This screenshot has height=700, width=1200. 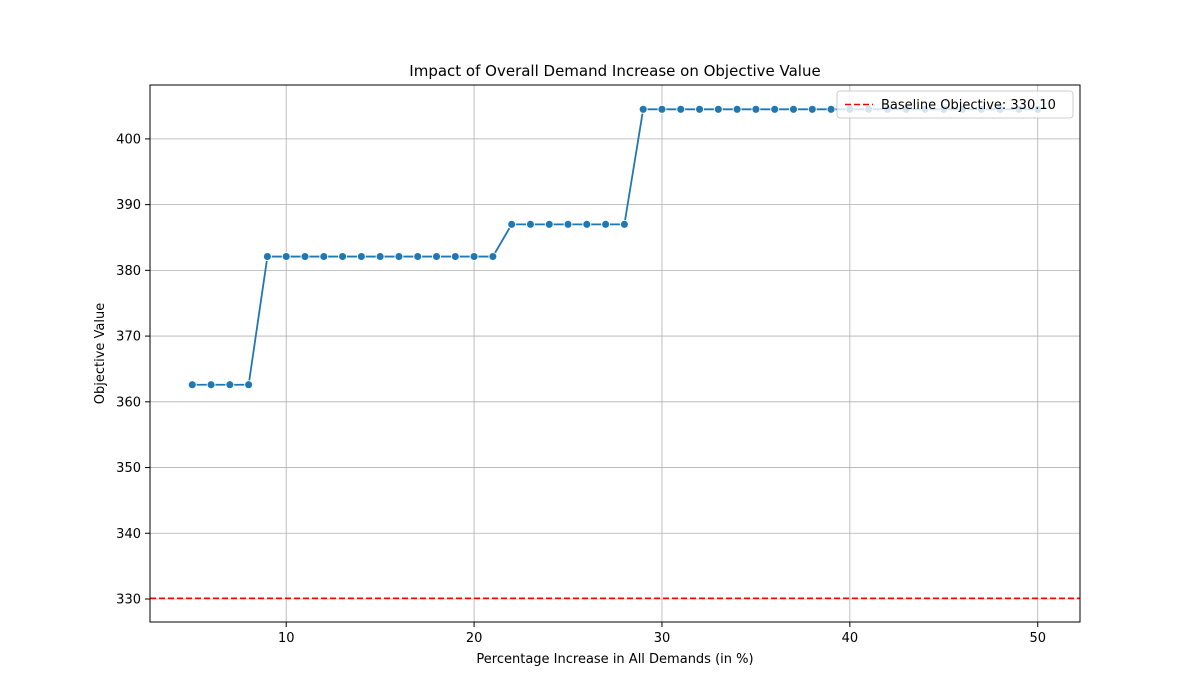 What do you see at coordinates (128, 468) in the screenshot?
I see `y-tick-label: 350` at bounding box center [128, 468].